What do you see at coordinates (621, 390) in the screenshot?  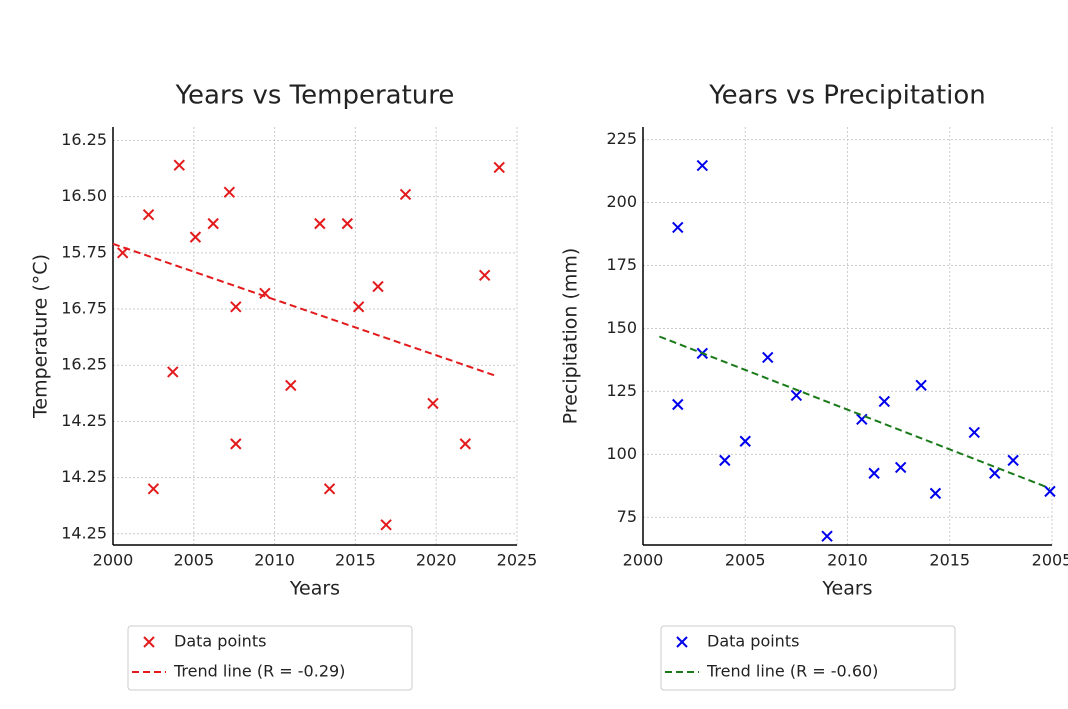 I see `y-tick-label: 125` at bounding box center [621, 390].